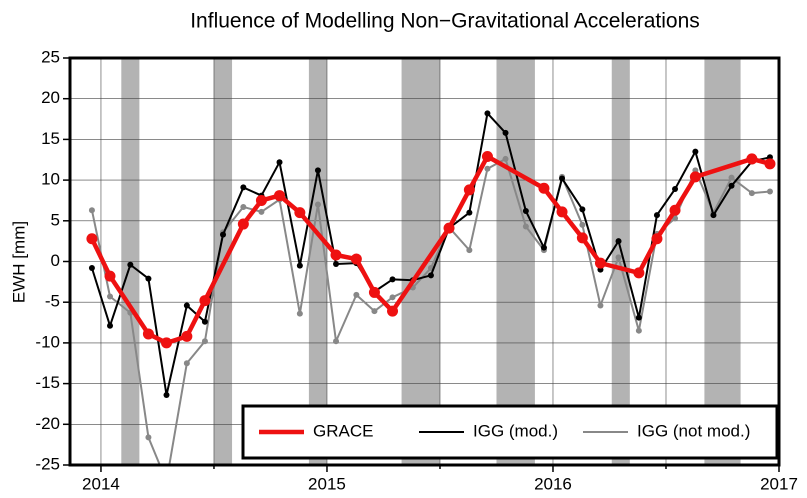 The height and width of the screenshot is (498, 807). What do you see at coordinates (101, 483) in the screenshot?
I see `x-tick-label: 2014` at bounding box center [101, 483].